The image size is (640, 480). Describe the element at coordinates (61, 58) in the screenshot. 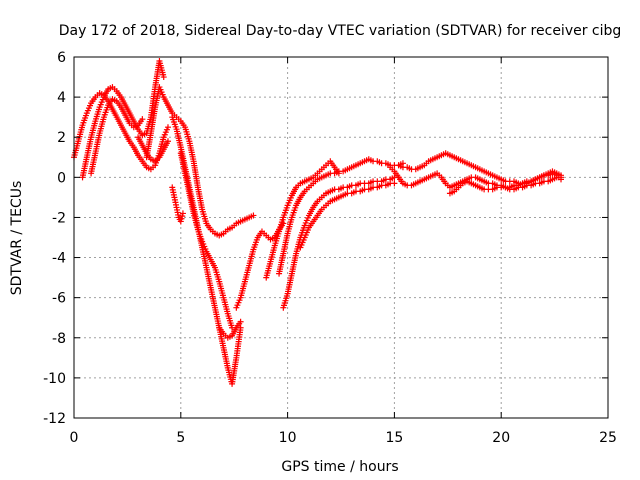

I see `y-tick-label: 6` at that location.